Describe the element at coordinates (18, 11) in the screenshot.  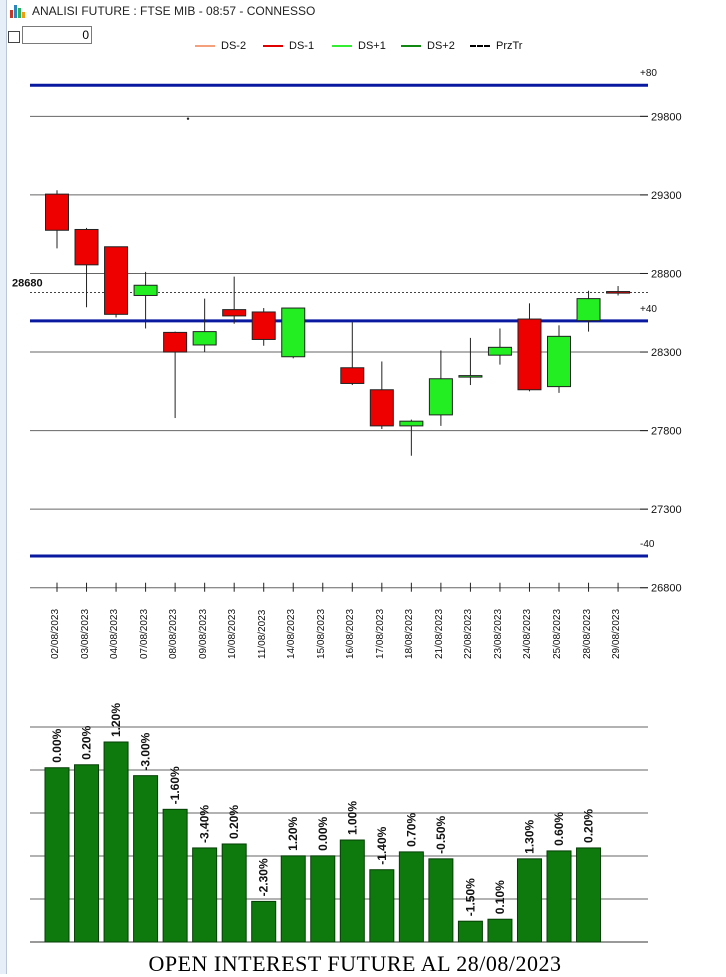
I see `bar-chart-icon` at that location.